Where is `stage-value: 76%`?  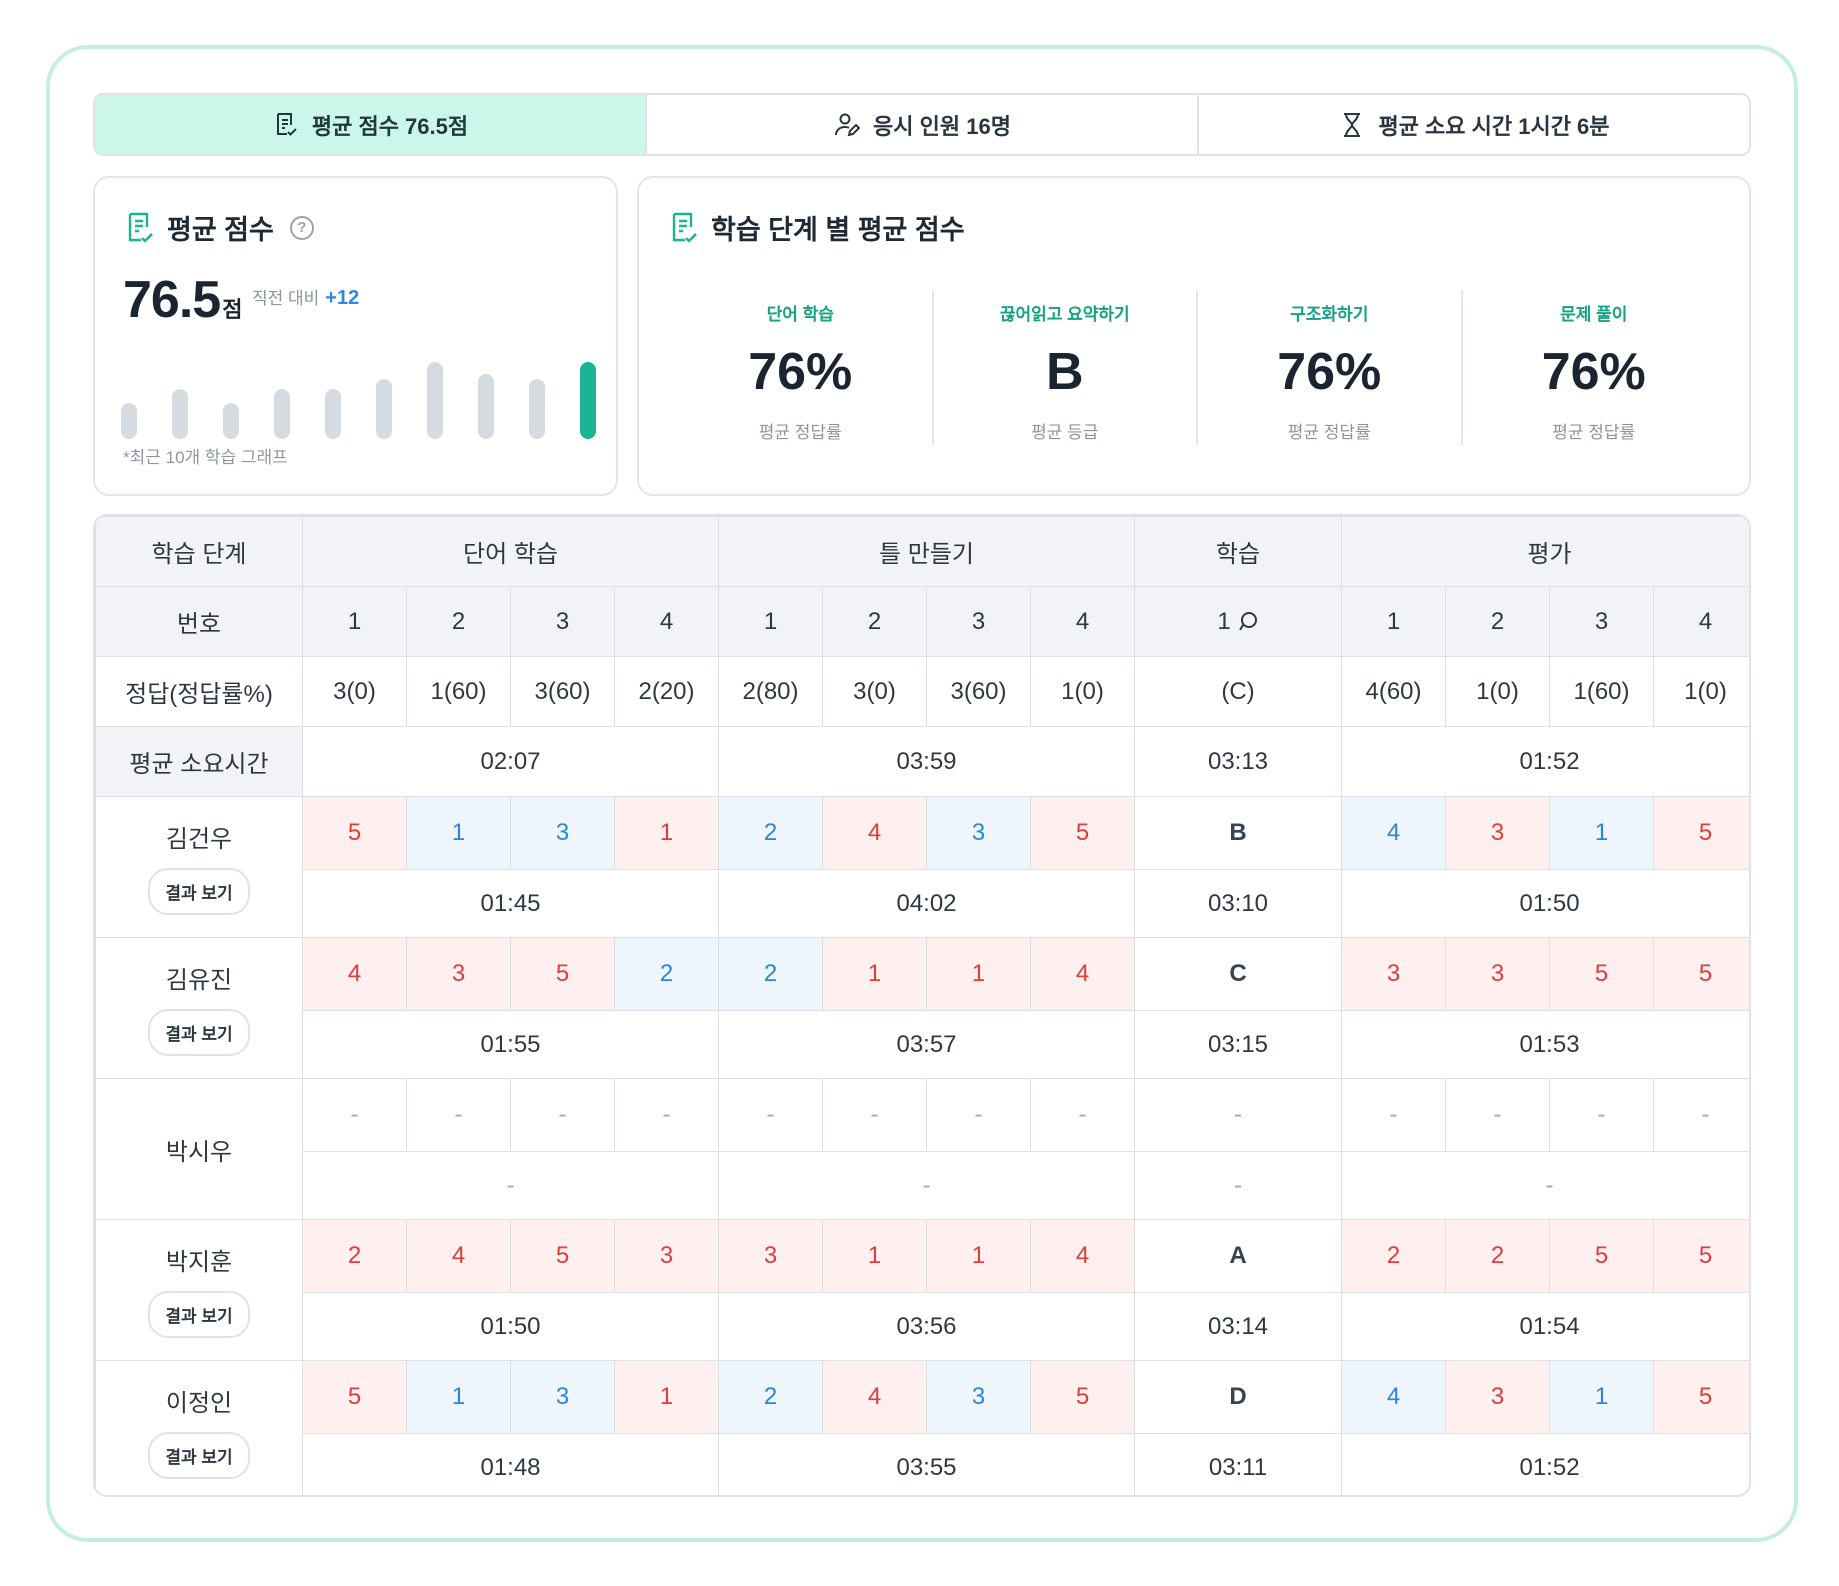
stage-value: 76% is located at coordinates (1329, 372).